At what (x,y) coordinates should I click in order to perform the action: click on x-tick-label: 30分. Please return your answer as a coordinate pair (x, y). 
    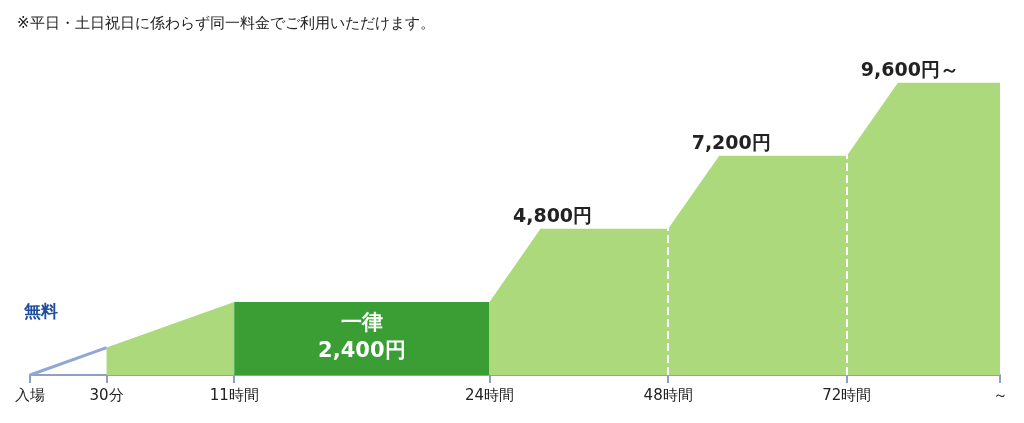
    Looking at the image, I should click on (106, 394).